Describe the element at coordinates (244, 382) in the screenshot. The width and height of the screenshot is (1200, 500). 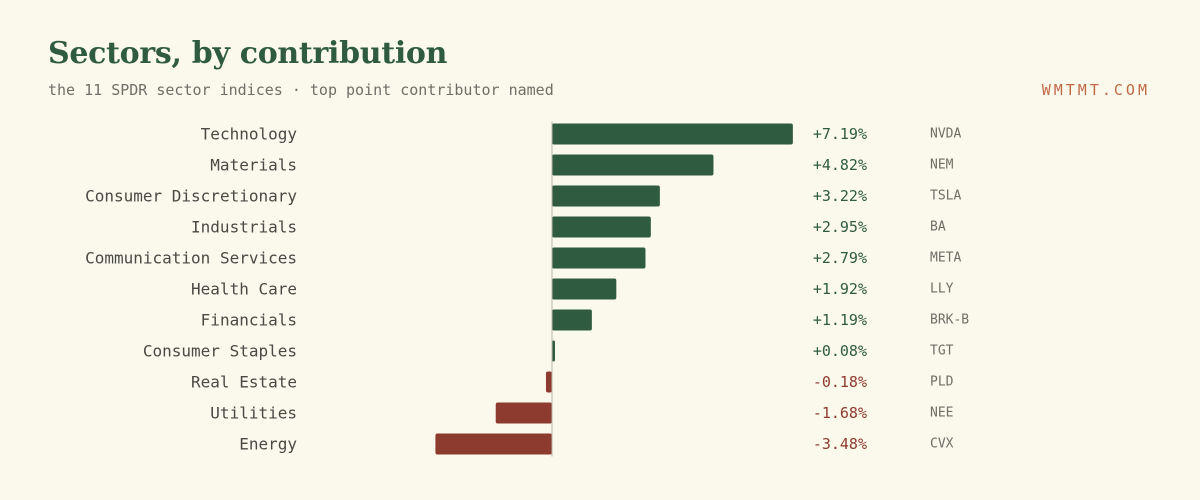
I see `category-label: Real Estate` at that location.